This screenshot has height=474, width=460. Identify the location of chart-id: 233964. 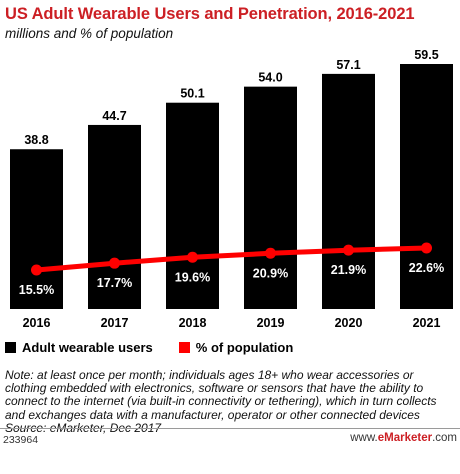
(21, 440).